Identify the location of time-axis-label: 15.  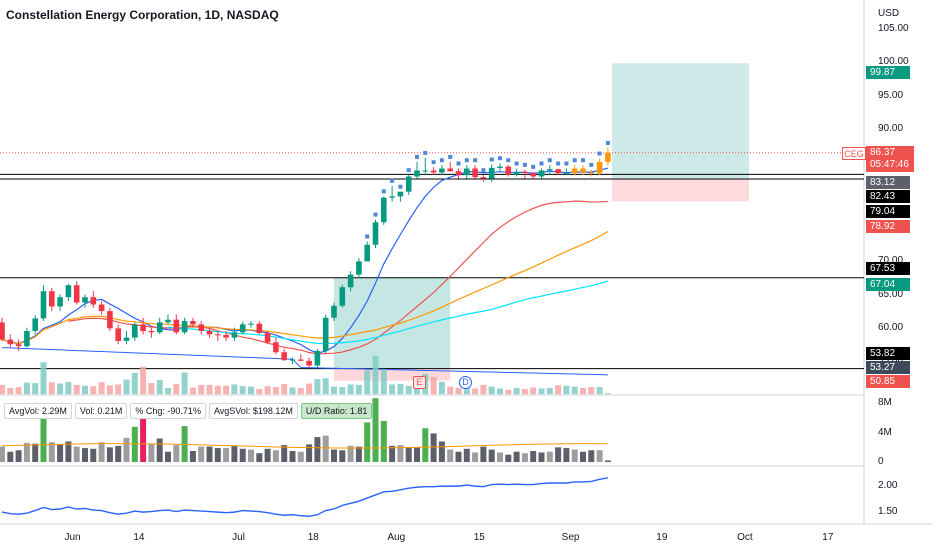
(479, 537).